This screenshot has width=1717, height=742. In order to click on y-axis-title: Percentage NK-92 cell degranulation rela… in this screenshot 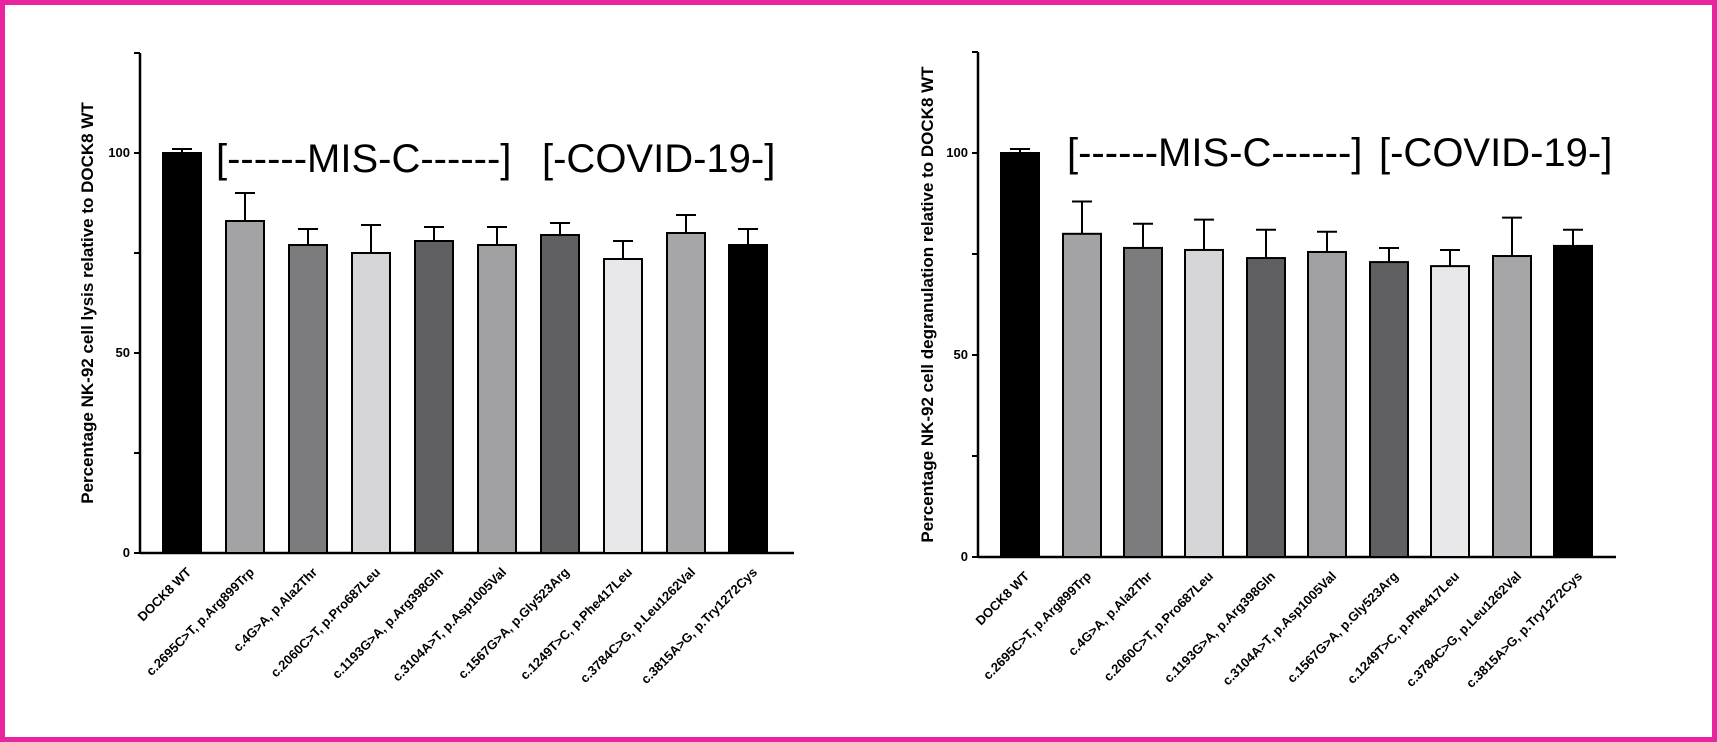, I will do `click(927, 304)`.